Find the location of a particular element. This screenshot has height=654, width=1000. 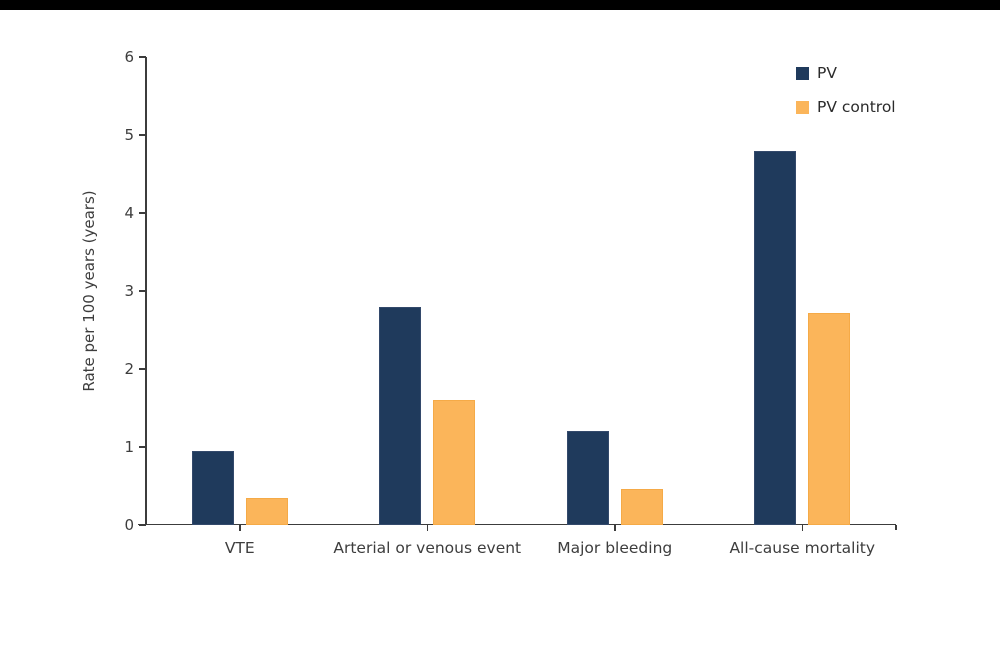

top-bar is located at coordinates (500, 5).